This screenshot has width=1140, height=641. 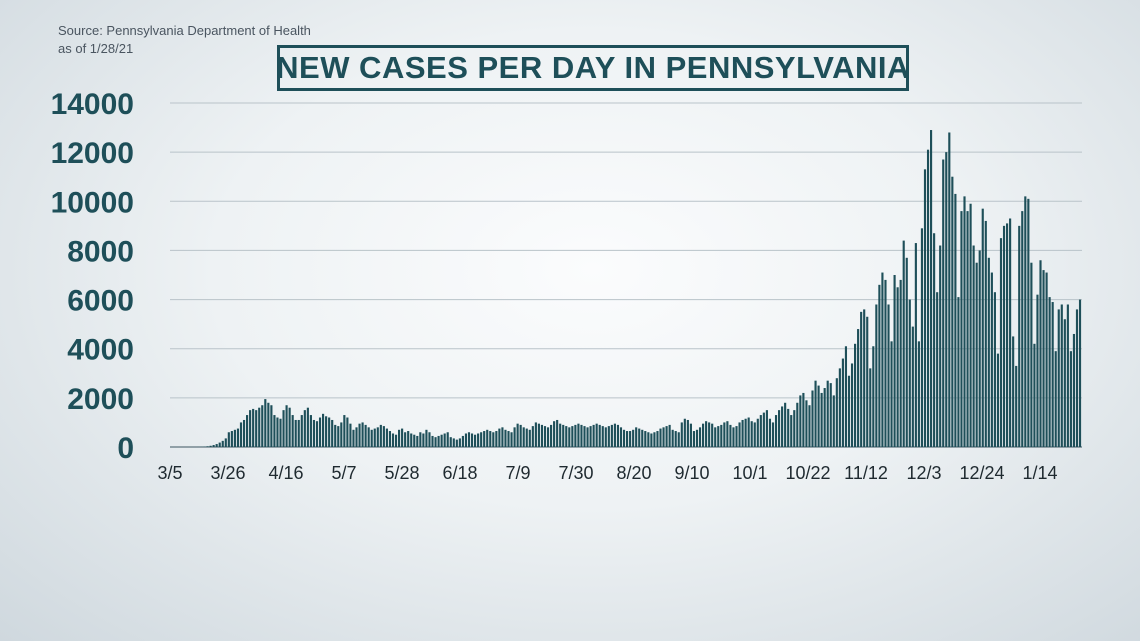 I want to click on x-tick-label: 10/22, so click(x=807, y=473).